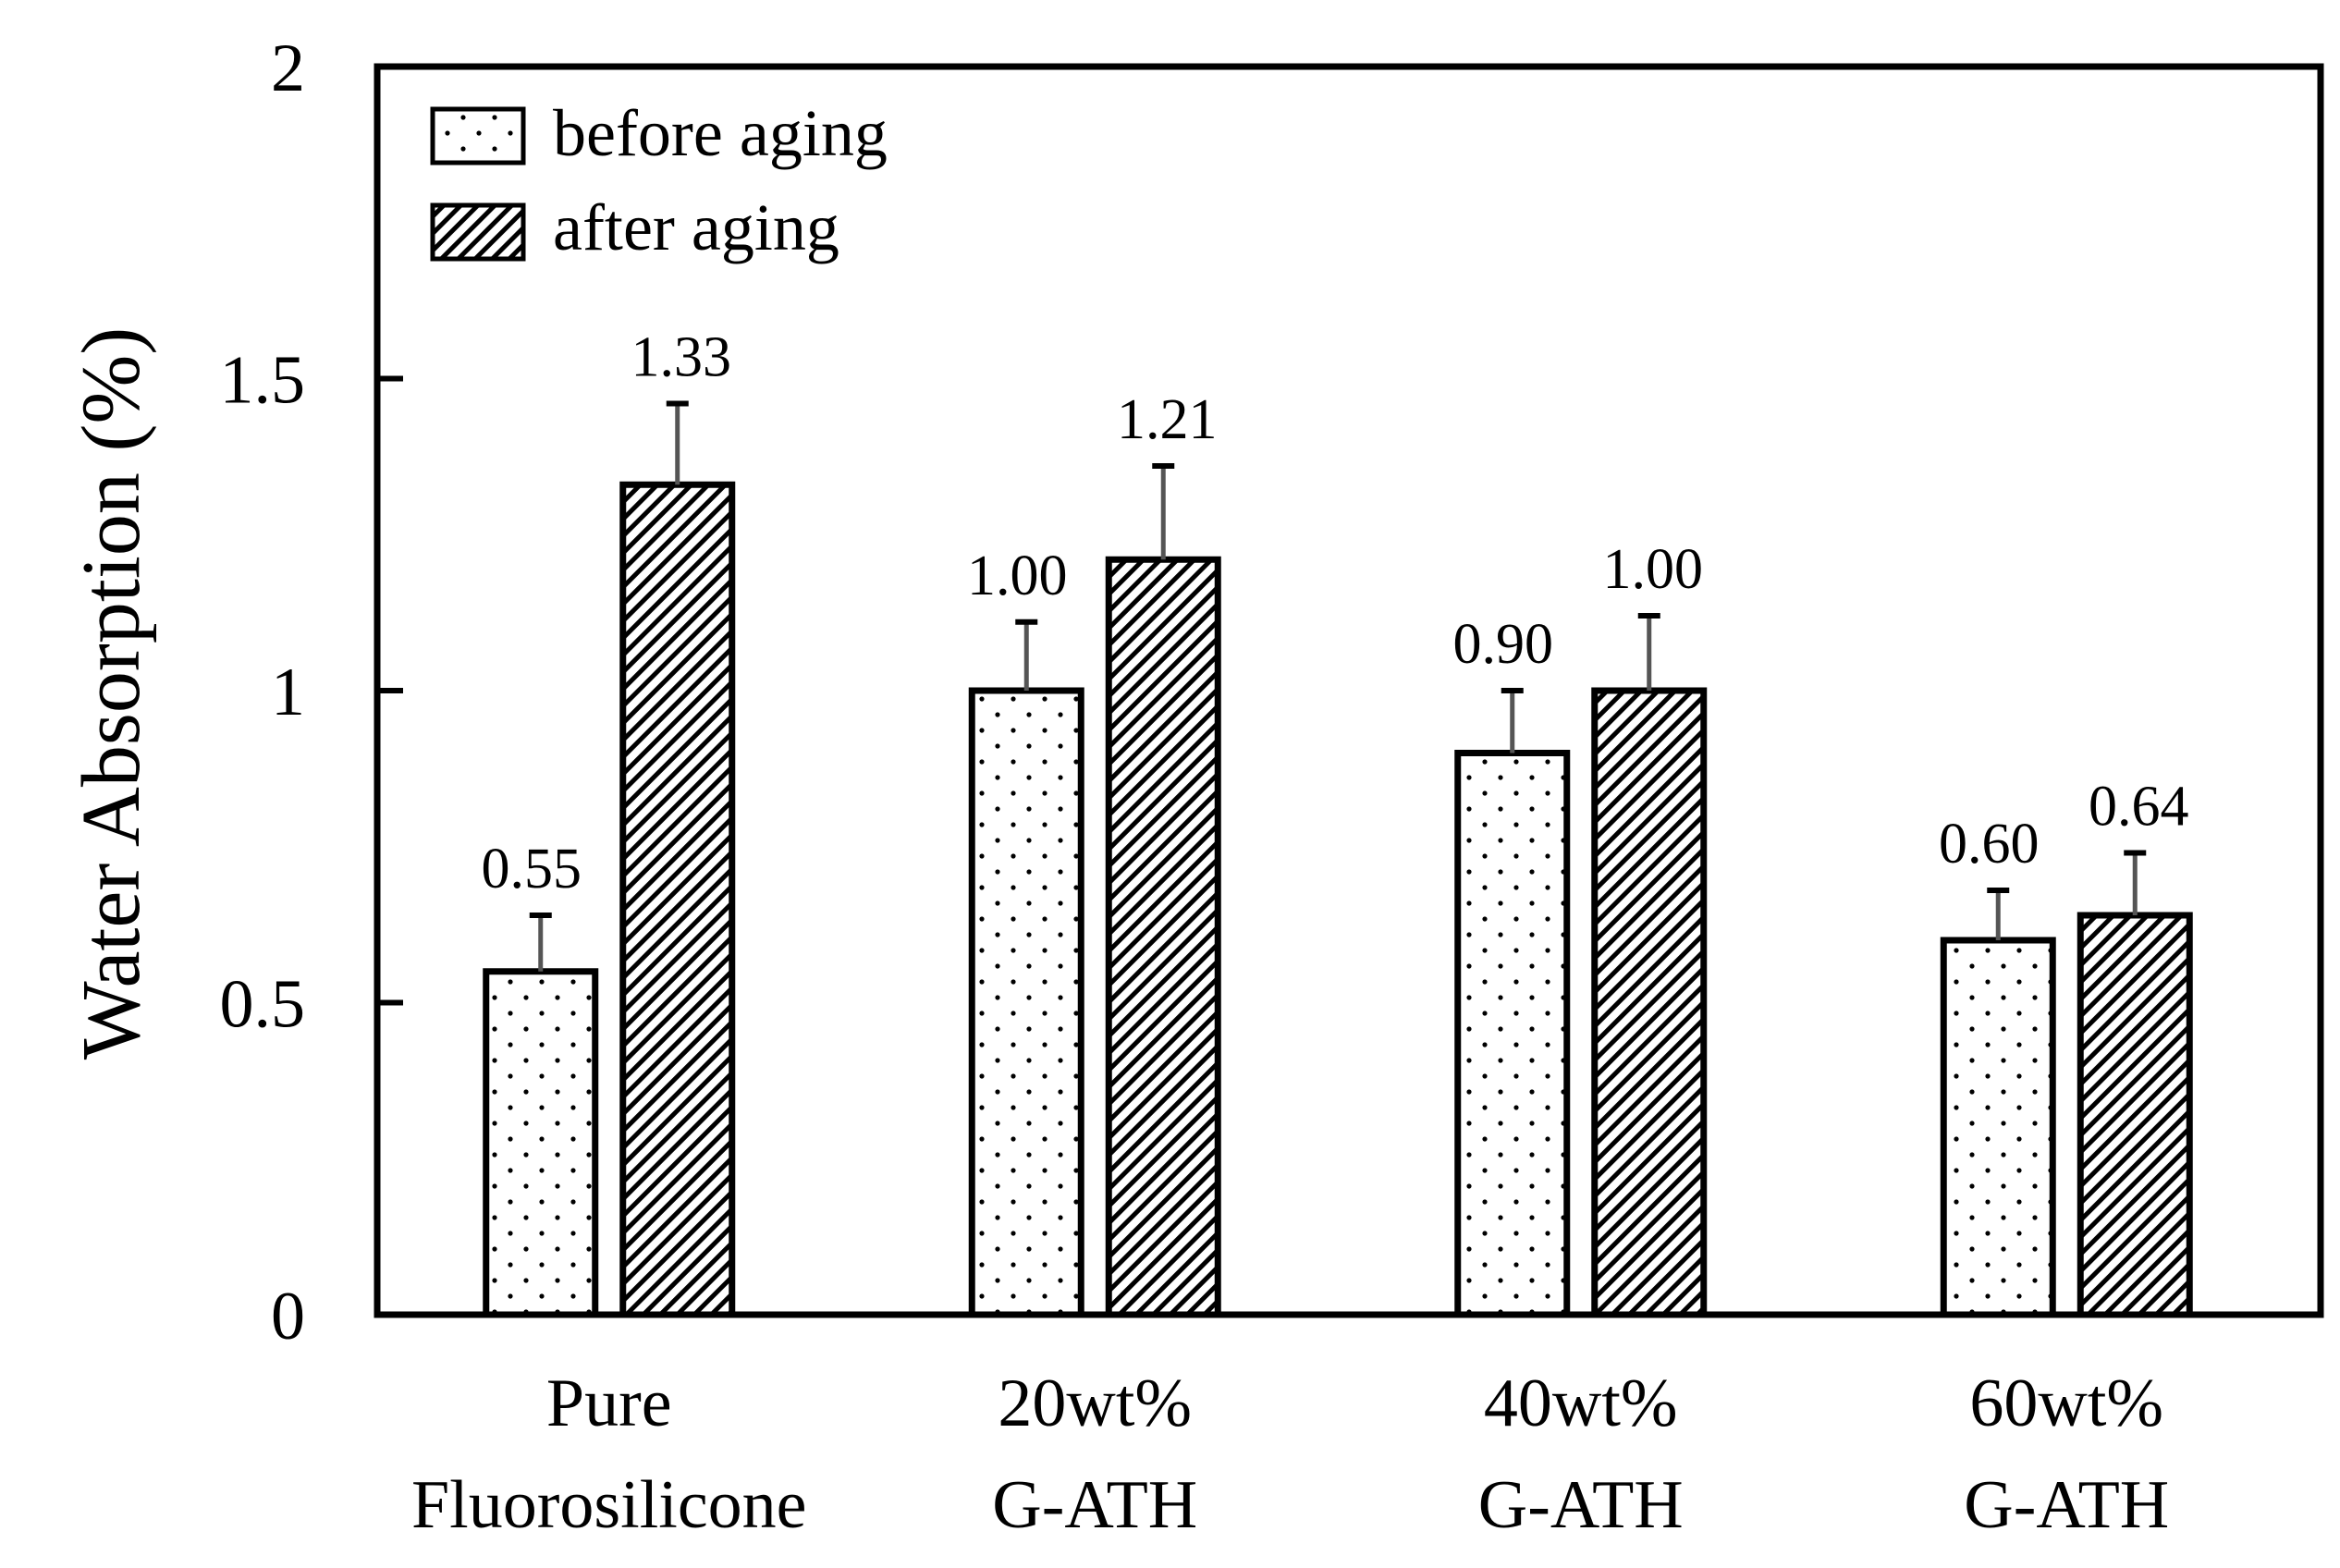 The height and width of the screenshot is (1568, 2340). I want to click on legend: before aging after aging, so click(659, 180).